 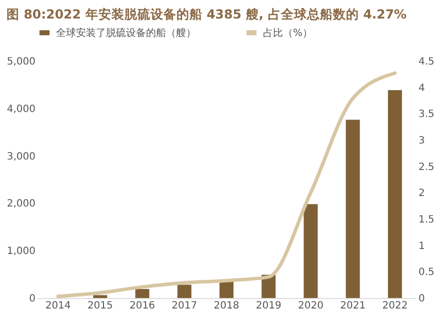 What do you see at coordinates (58, 306) in the screenshot?
I see `x-tick-label: 2014` at bounding box center [58, 306].